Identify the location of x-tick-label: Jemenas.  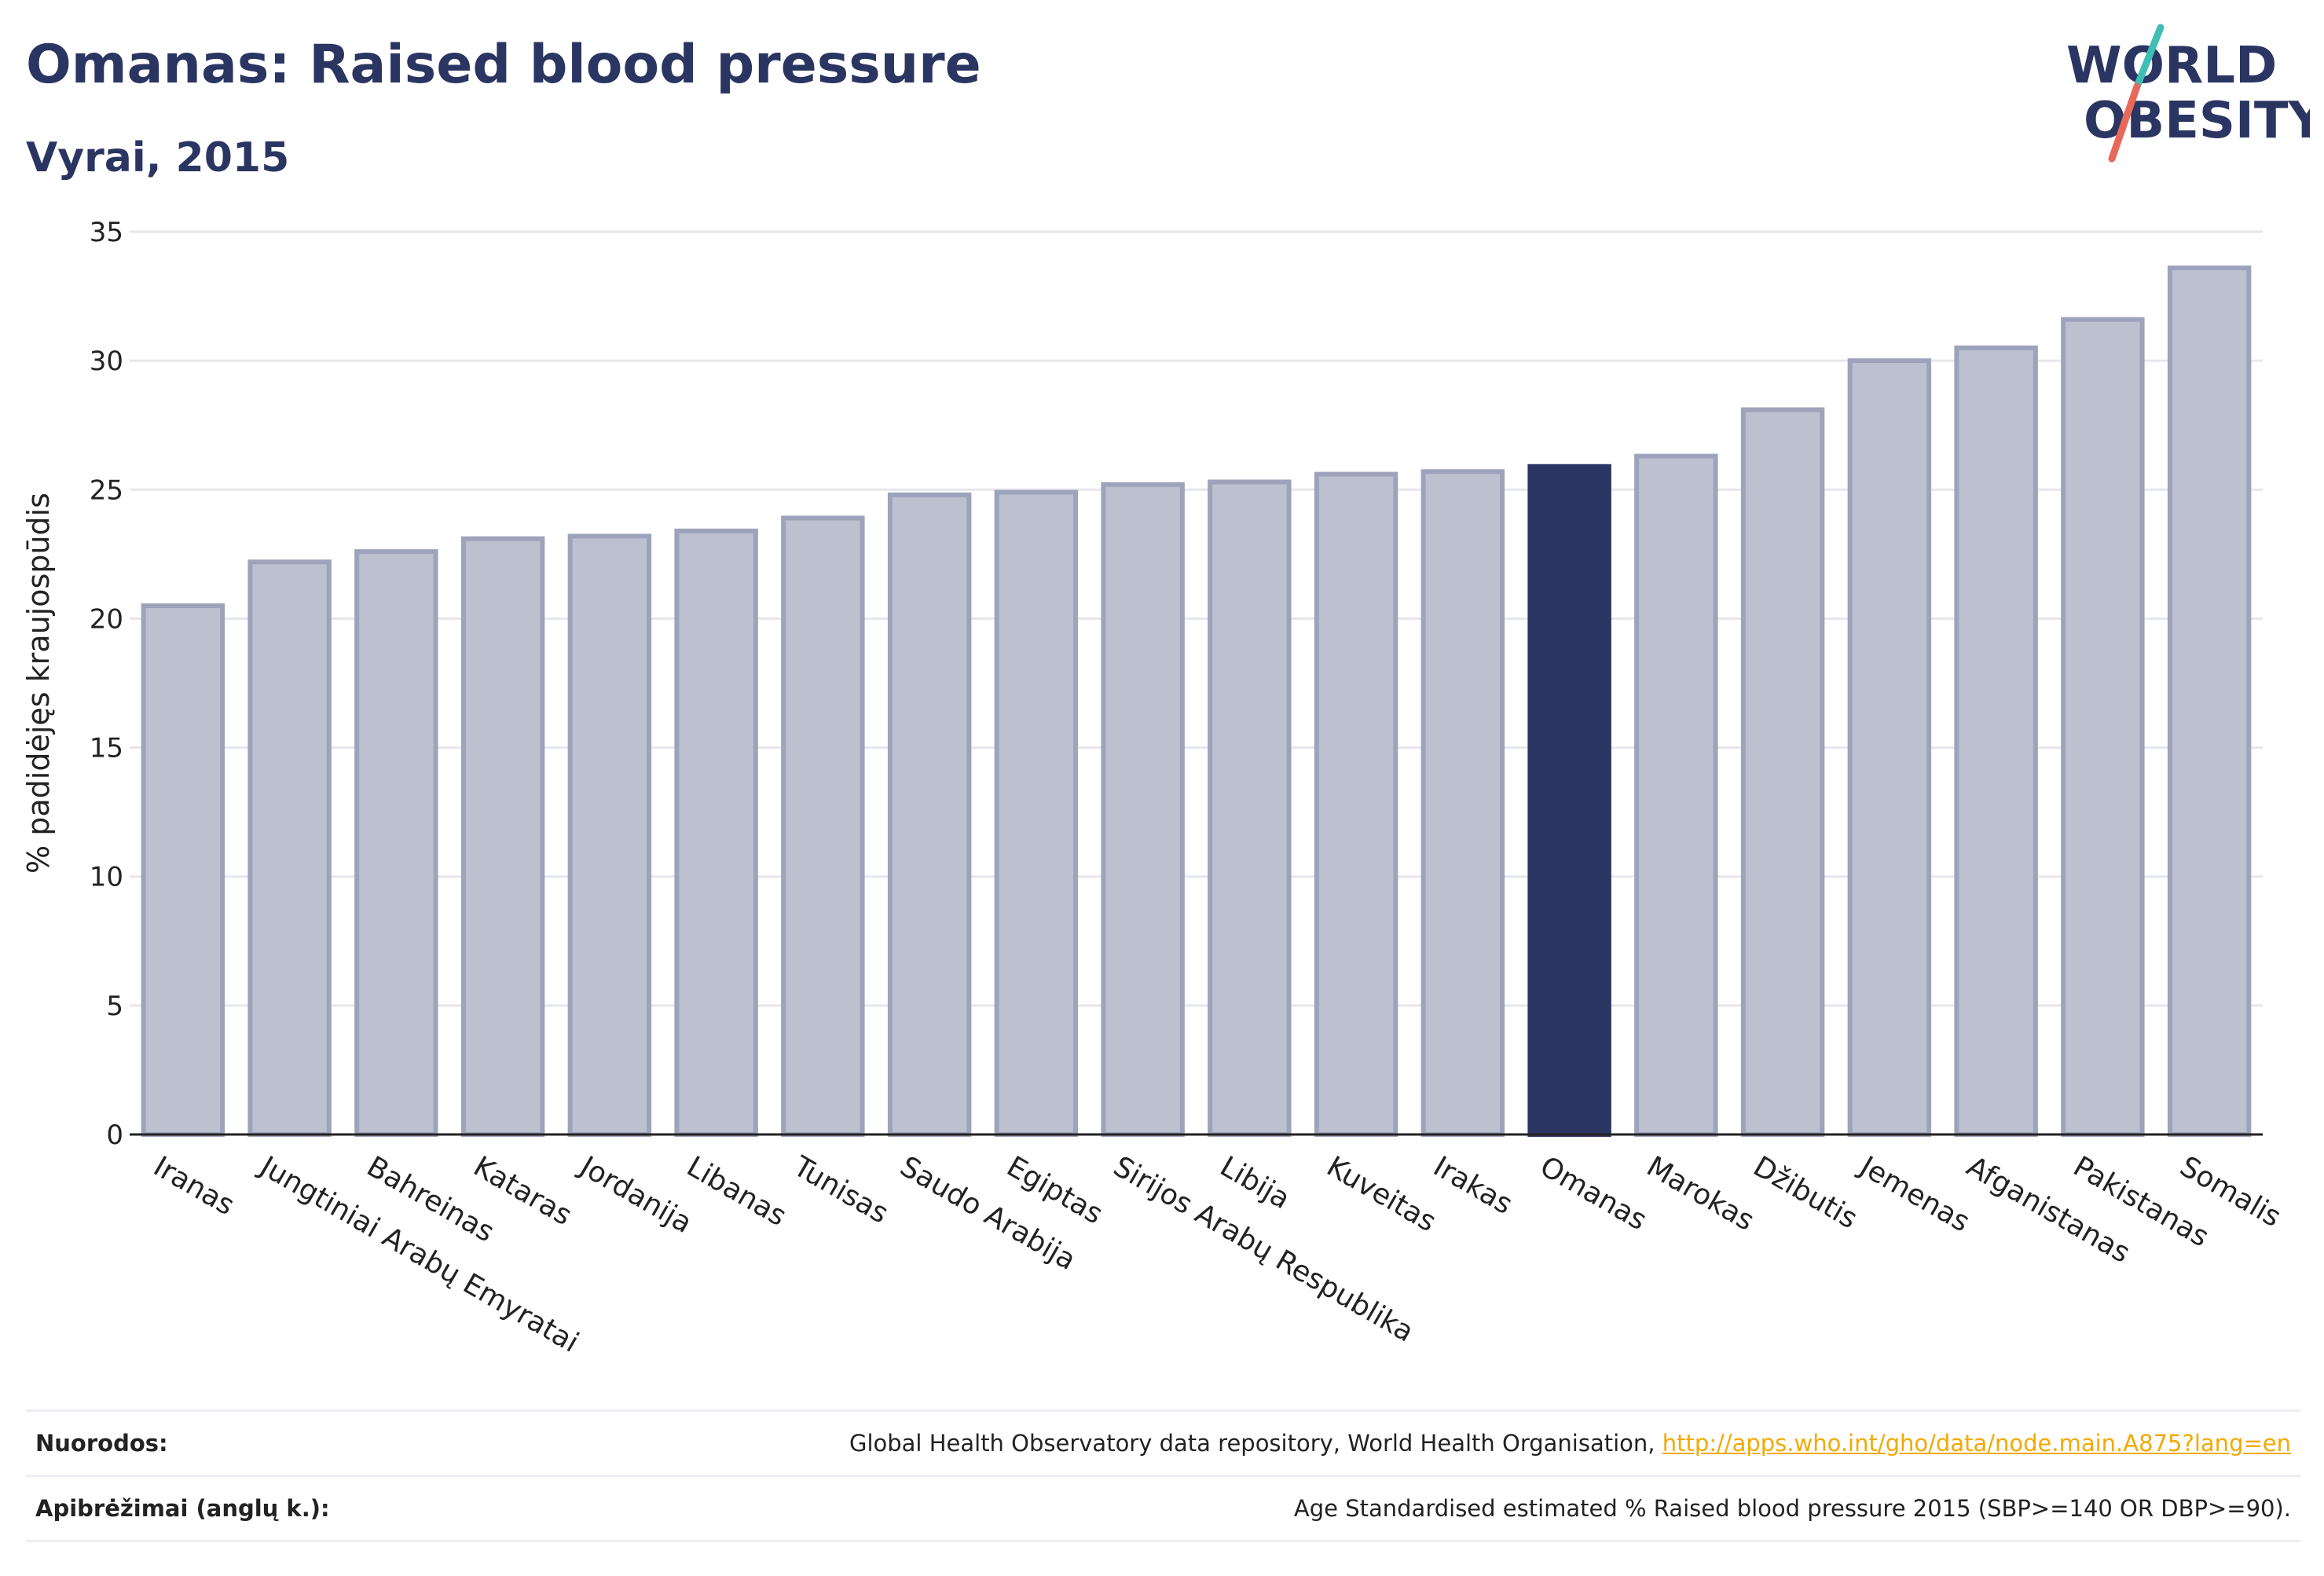
(1914, 1193).